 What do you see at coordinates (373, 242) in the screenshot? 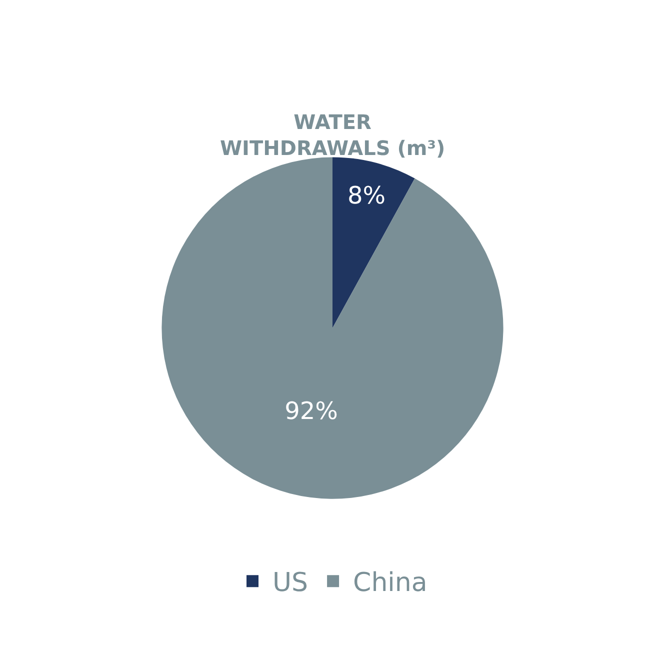
I see `pie-slice` at bounding box center [373, 242].